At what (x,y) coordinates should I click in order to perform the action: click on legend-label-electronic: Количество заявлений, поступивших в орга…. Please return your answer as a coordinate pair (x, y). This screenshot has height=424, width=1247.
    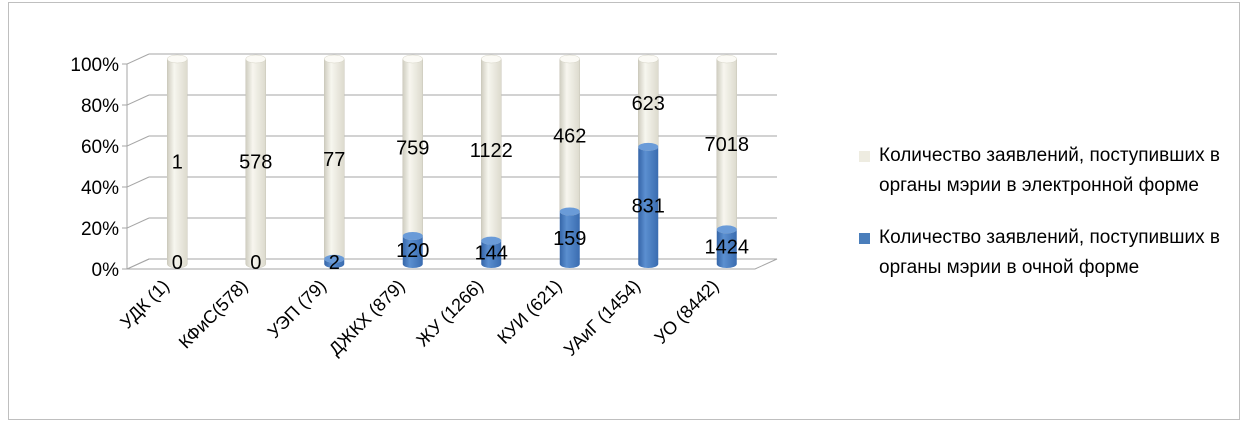
    Looking at the image, I should click on (1049, 170).